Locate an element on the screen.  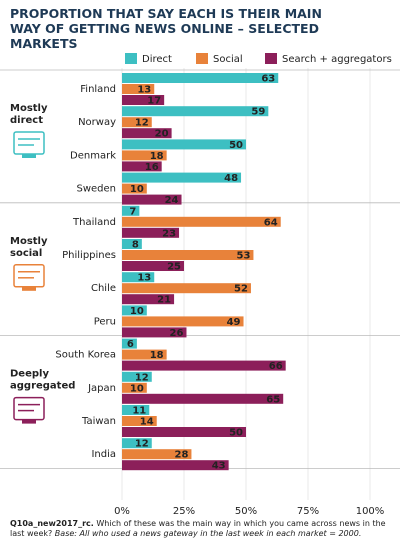
value-label: 7 is located at coordinates (132, 211).